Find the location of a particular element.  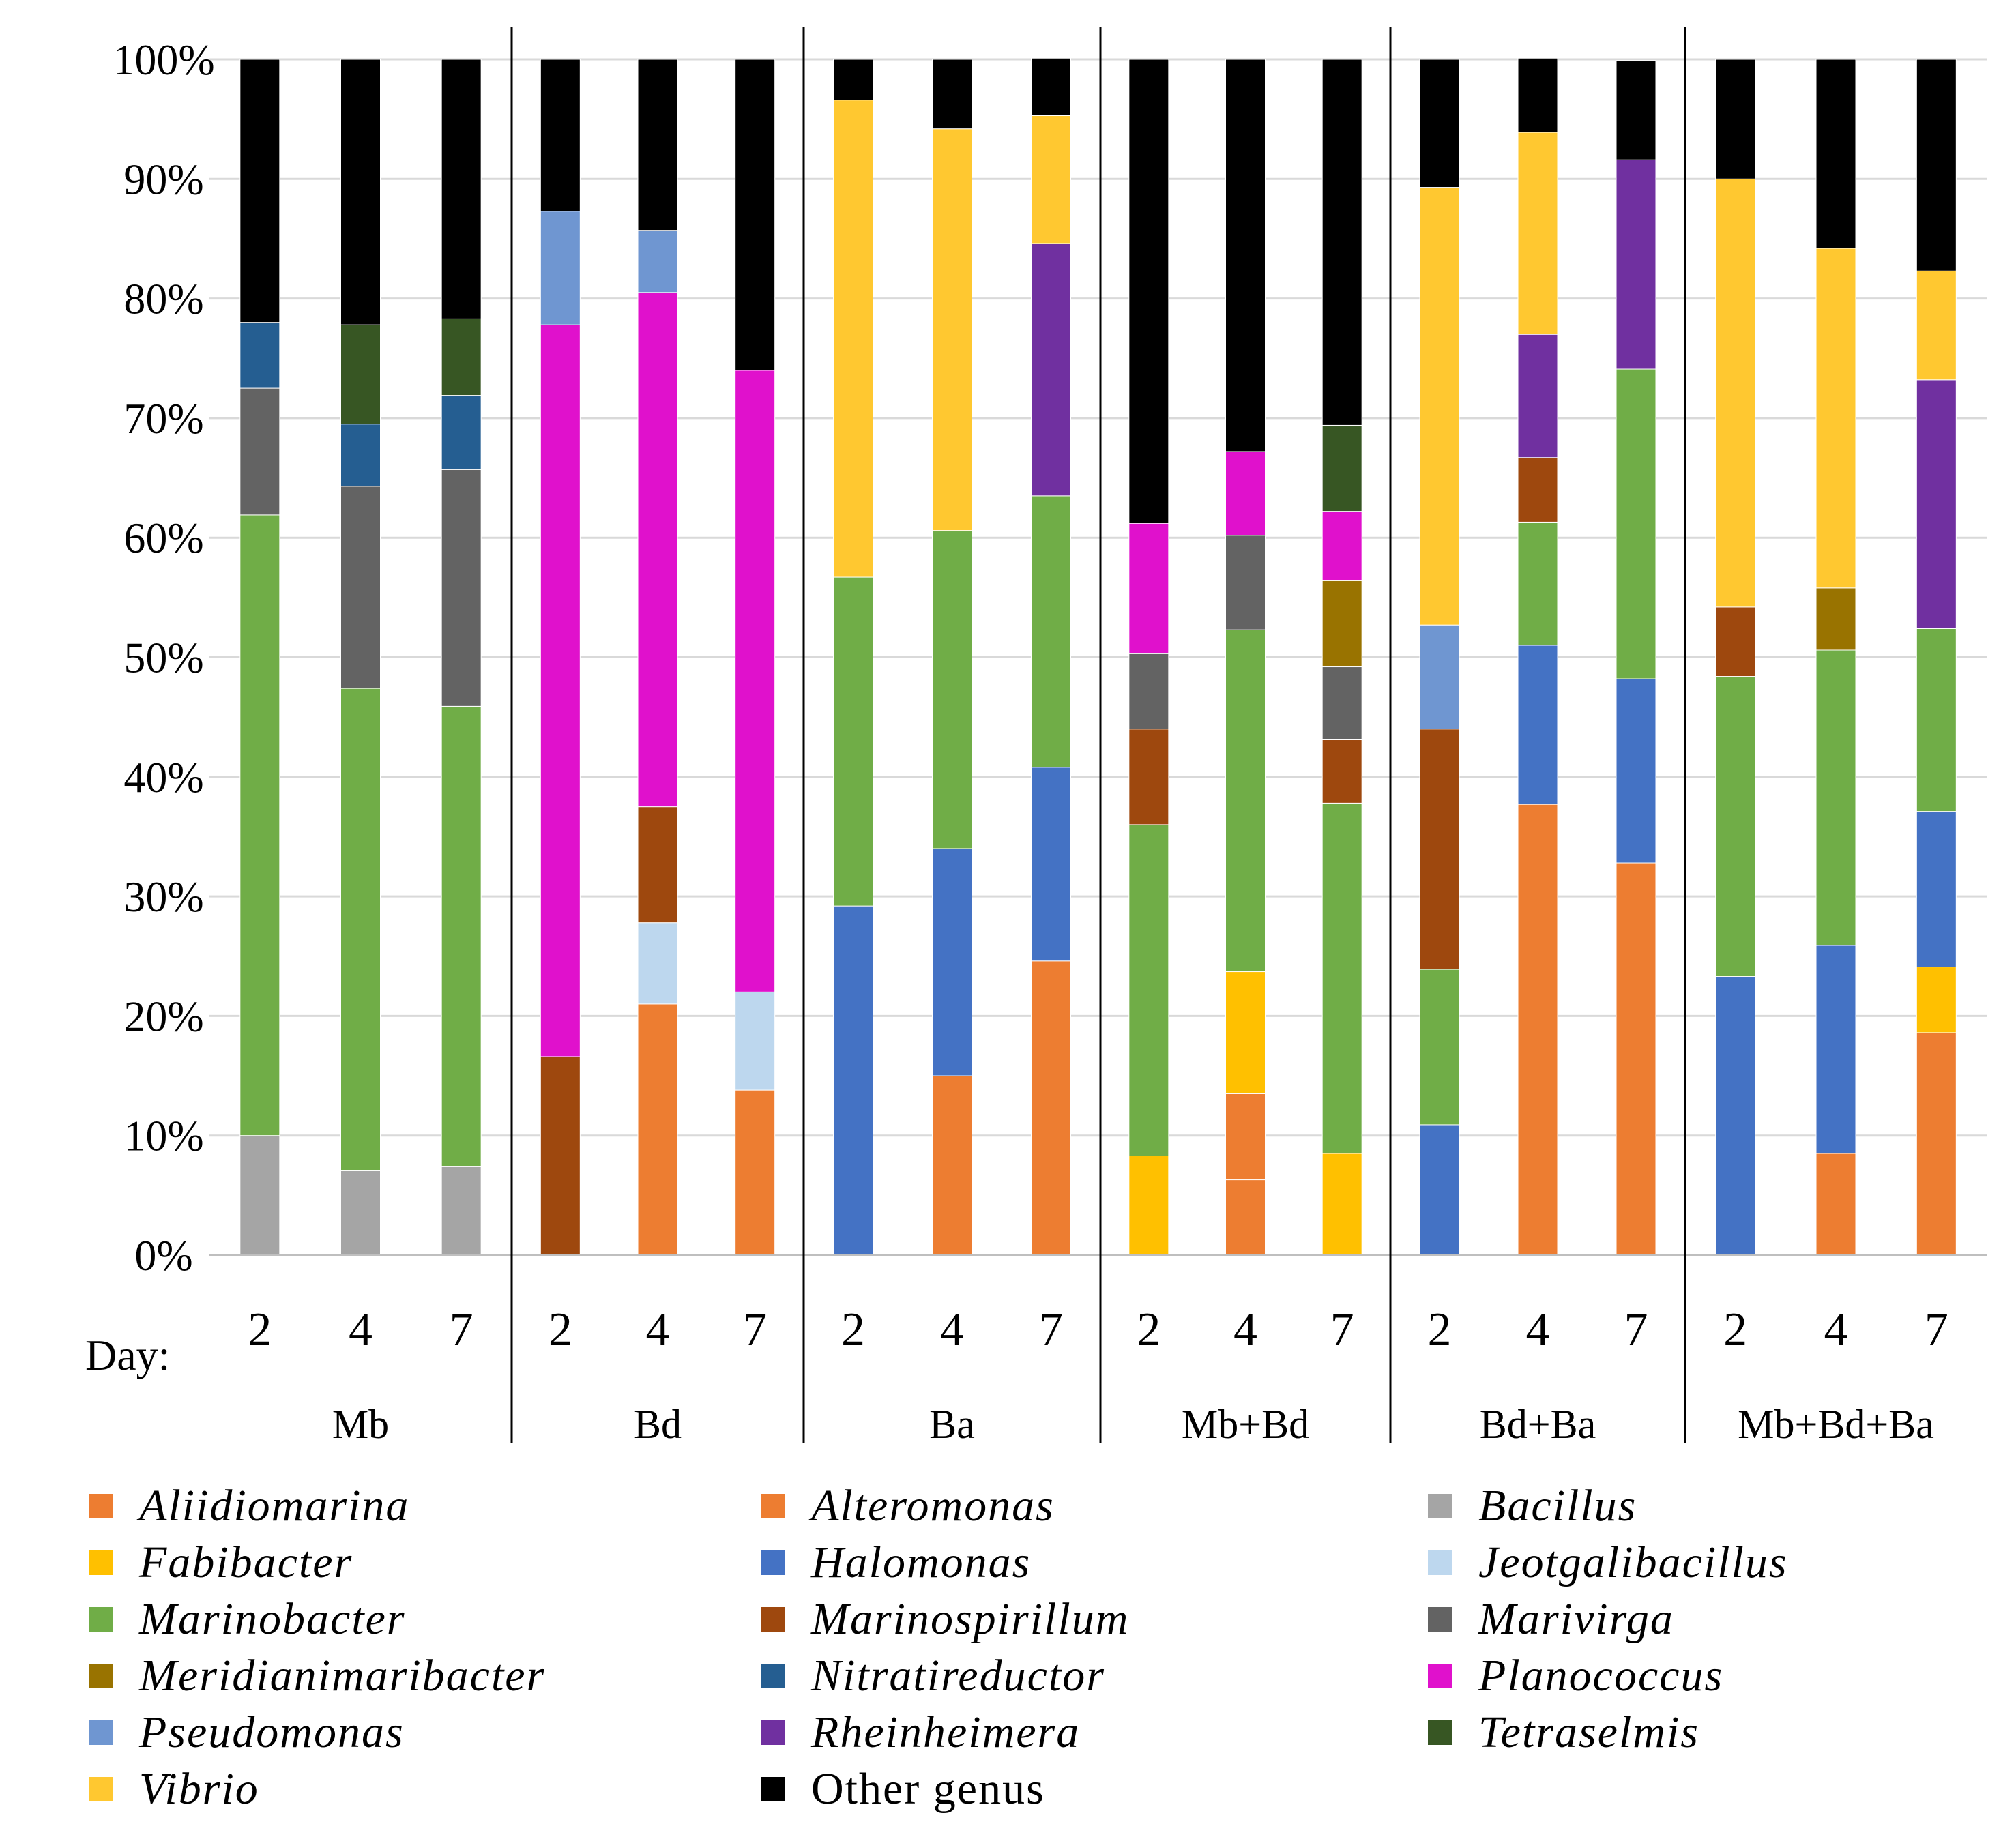

legend-item: Rheinheimera is located at coordinates (920, 1732).